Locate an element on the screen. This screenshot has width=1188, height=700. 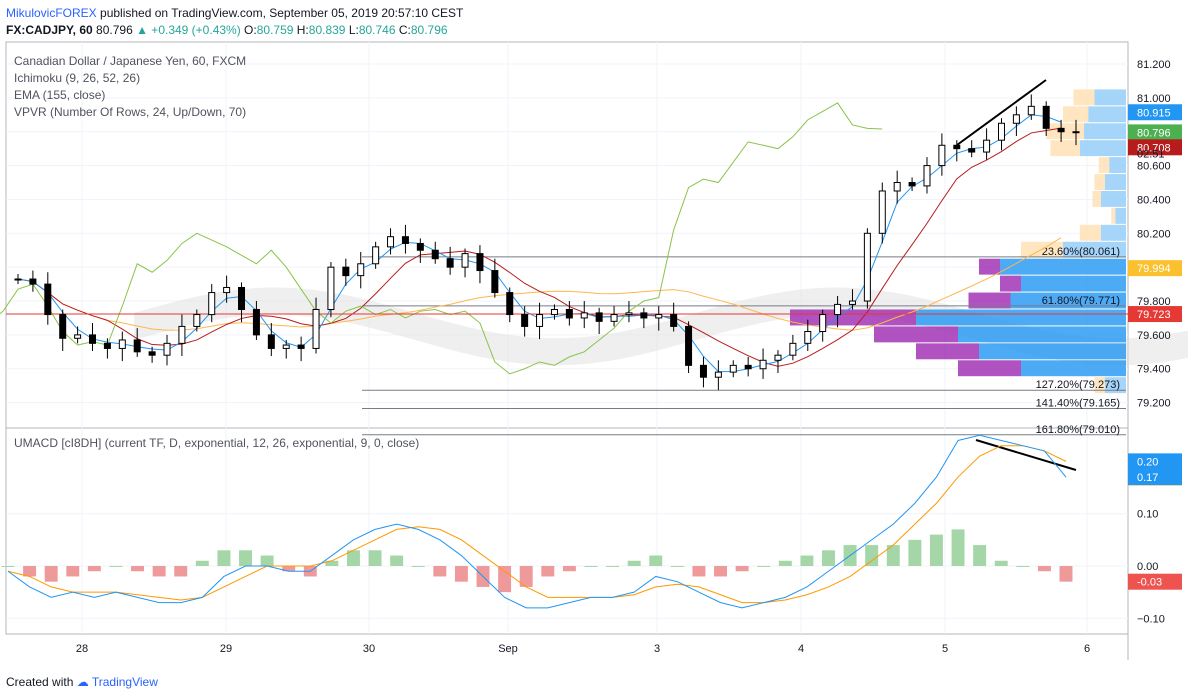
change-value: ▲ +0.349 (+0.43%) is located at coordinates (188, 30).